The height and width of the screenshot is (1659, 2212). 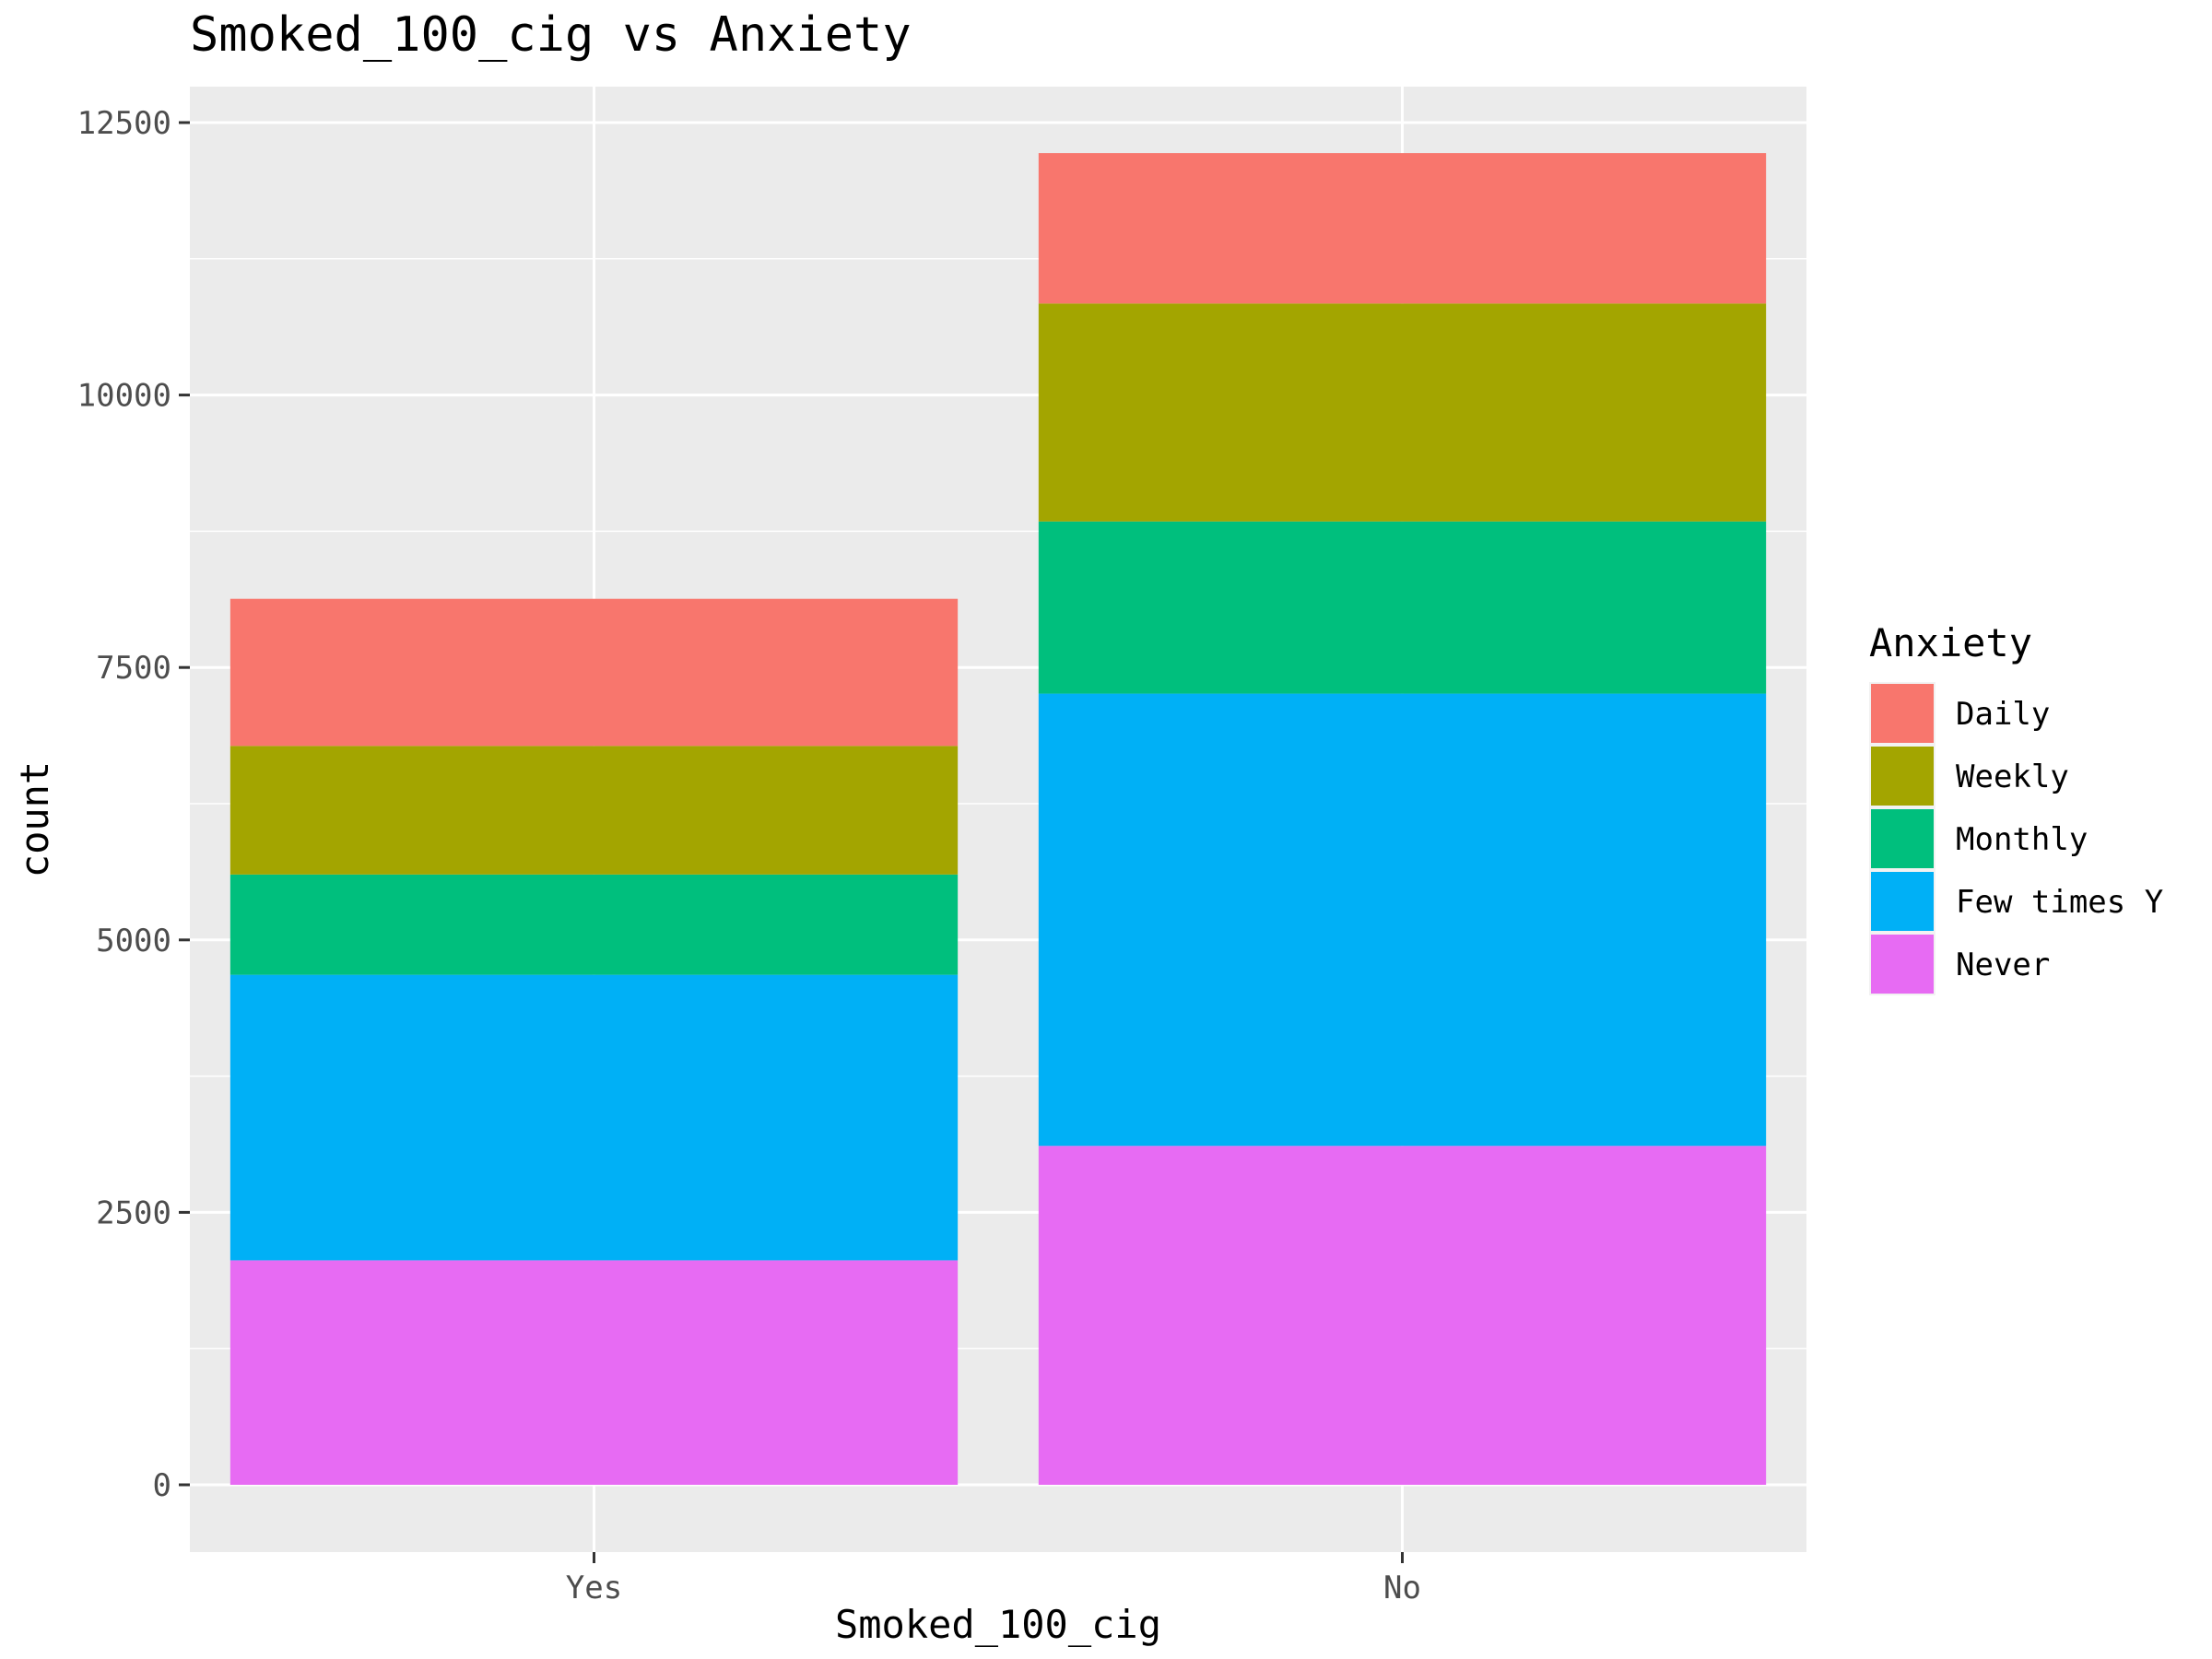 What do you see at coordinates (1402, 1588) in the screenshot?
I see `x-tick-label: No` at bounding box center [1402, 1588].